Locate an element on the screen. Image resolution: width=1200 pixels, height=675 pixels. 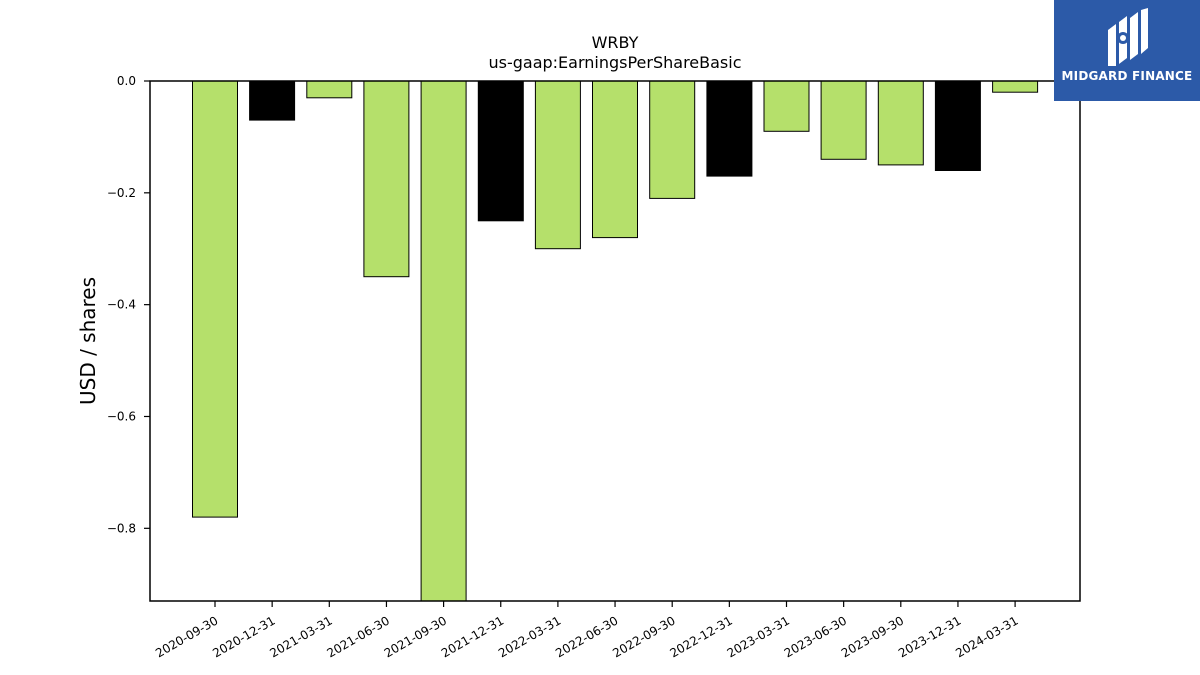
x-tick-label: 2020-09-30 is located at coordinates (186, 636).